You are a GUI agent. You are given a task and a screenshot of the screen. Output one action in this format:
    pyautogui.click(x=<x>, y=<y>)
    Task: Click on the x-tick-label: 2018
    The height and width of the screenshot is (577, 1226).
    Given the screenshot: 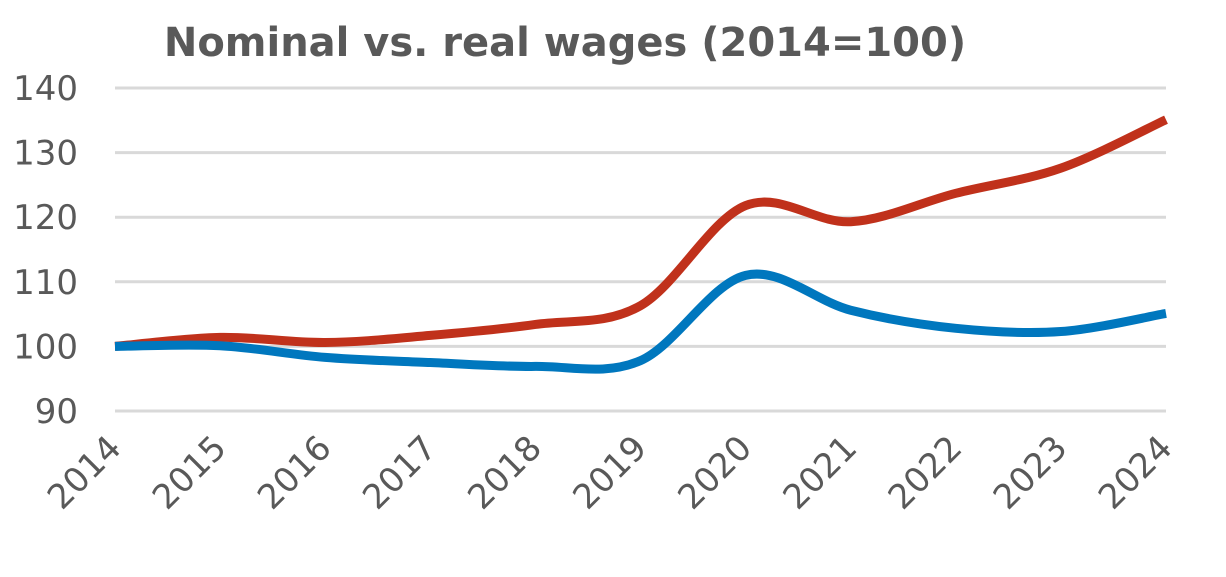 What is the action you would take?
    pyautogui.click(x=504, y=472)
    